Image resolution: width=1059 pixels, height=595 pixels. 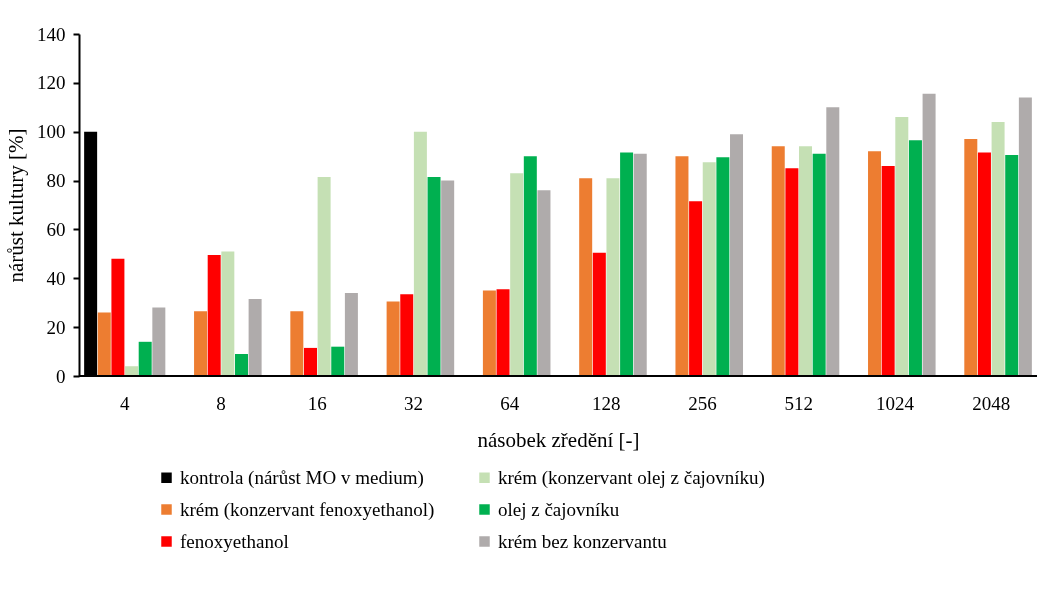 What do you see at coordinates (702, 403) in the screenshot?
I see `x-tick-label: 256` at bounding box center [702, 403].